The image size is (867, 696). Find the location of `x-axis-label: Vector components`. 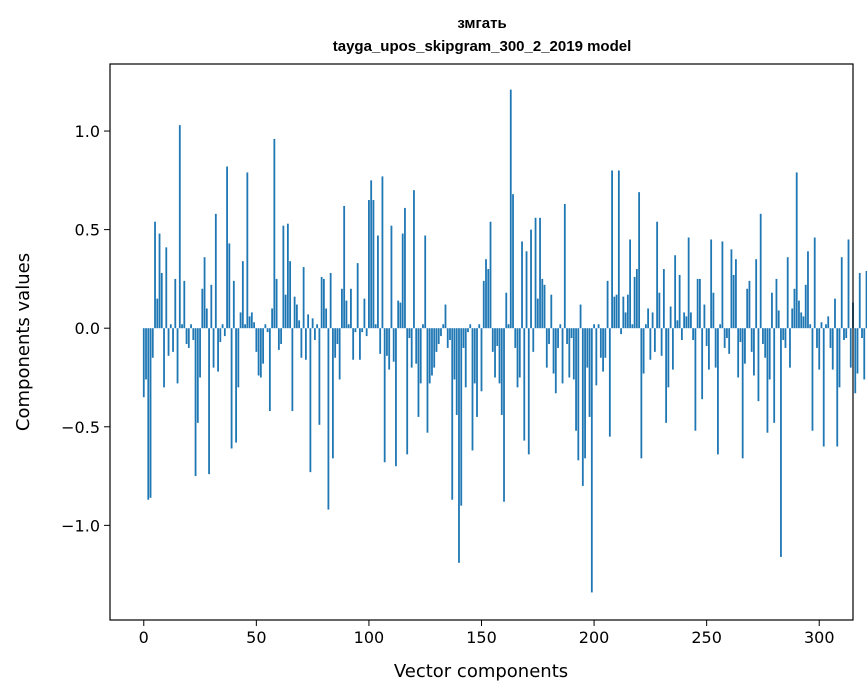

x-axis-label: Vector components is located at coordinates (481, 671).